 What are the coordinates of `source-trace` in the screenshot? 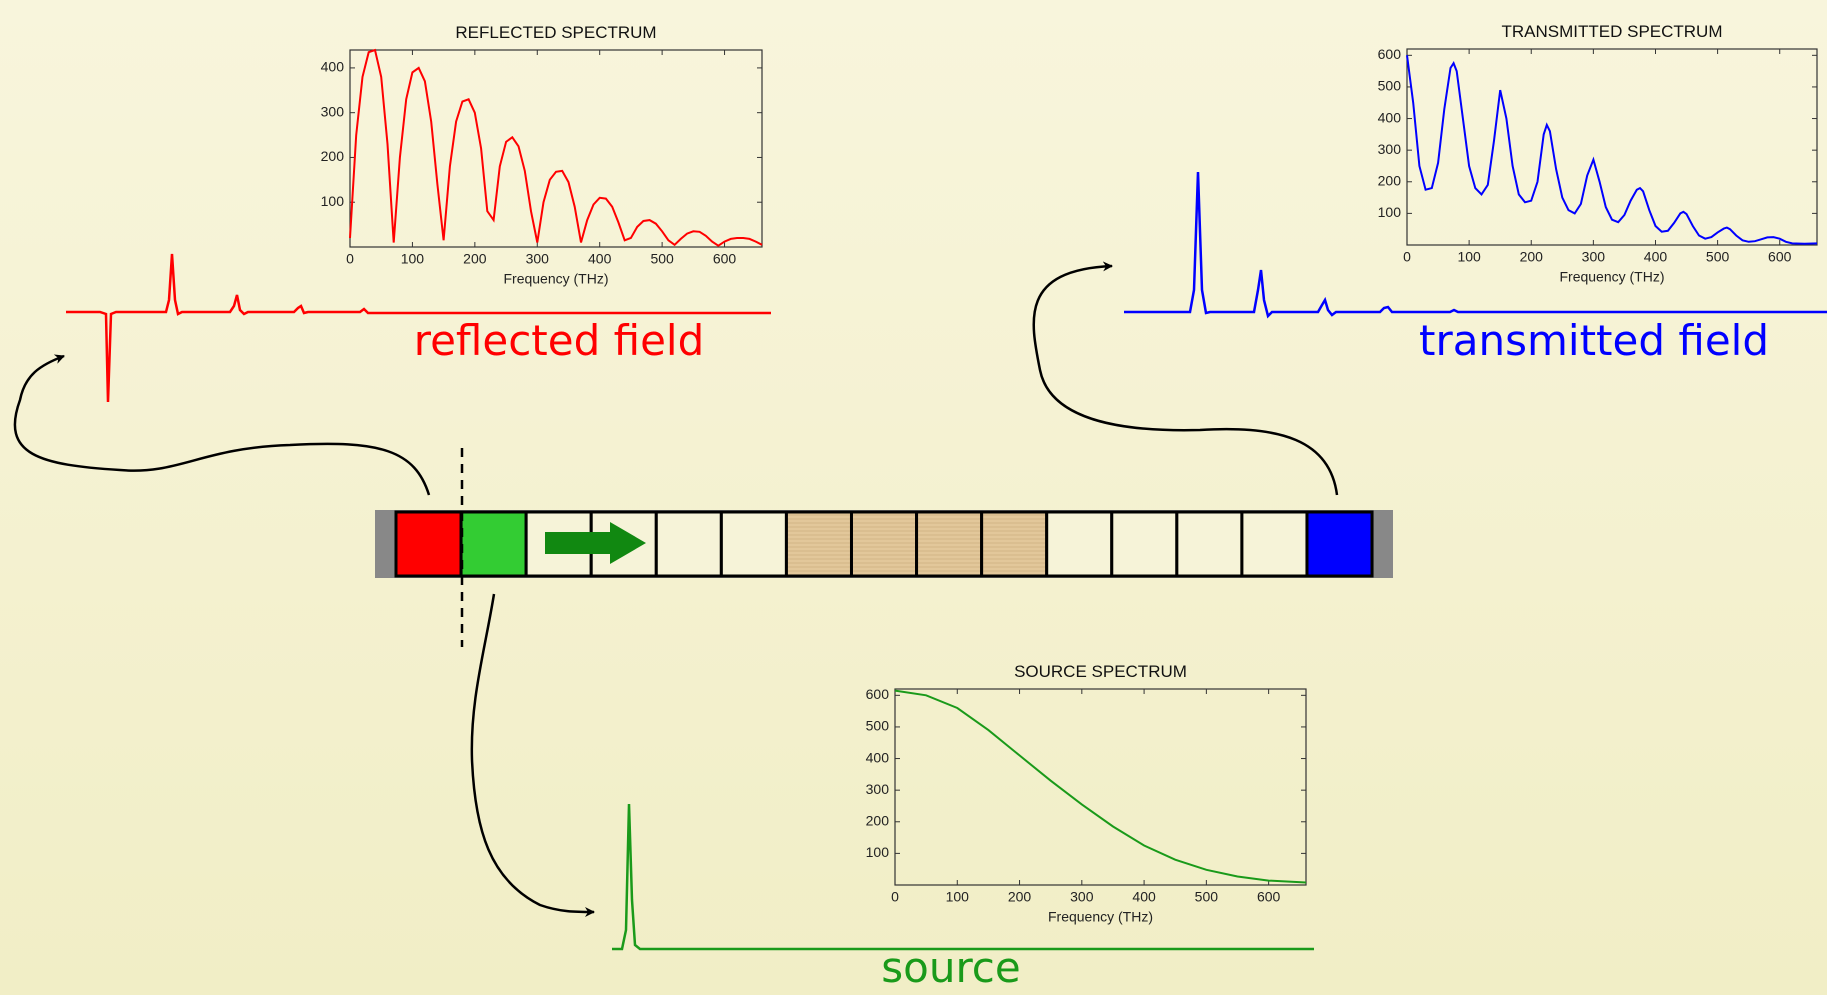 It's located at (963, 877).